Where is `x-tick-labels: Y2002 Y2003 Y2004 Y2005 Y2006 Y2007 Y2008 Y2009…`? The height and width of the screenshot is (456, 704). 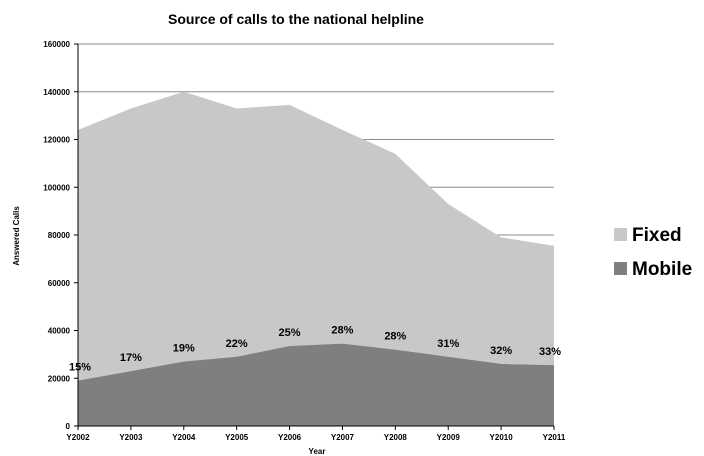 x-tick-labels: Y2002 Y2003 Y2004 Y2005 Y2006 Y2007 Y2008 Y2009… is located at coordinates (315, 437).